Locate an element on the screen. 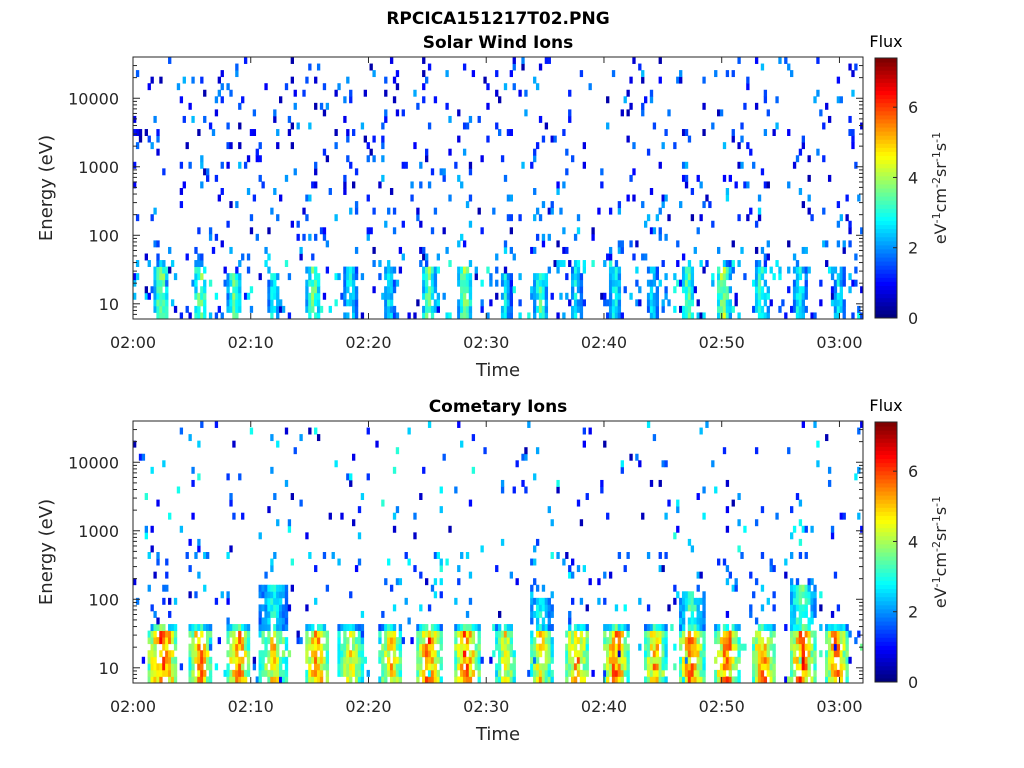  y-axis-label: Energy (eV) is located at coordinates (46, 552).